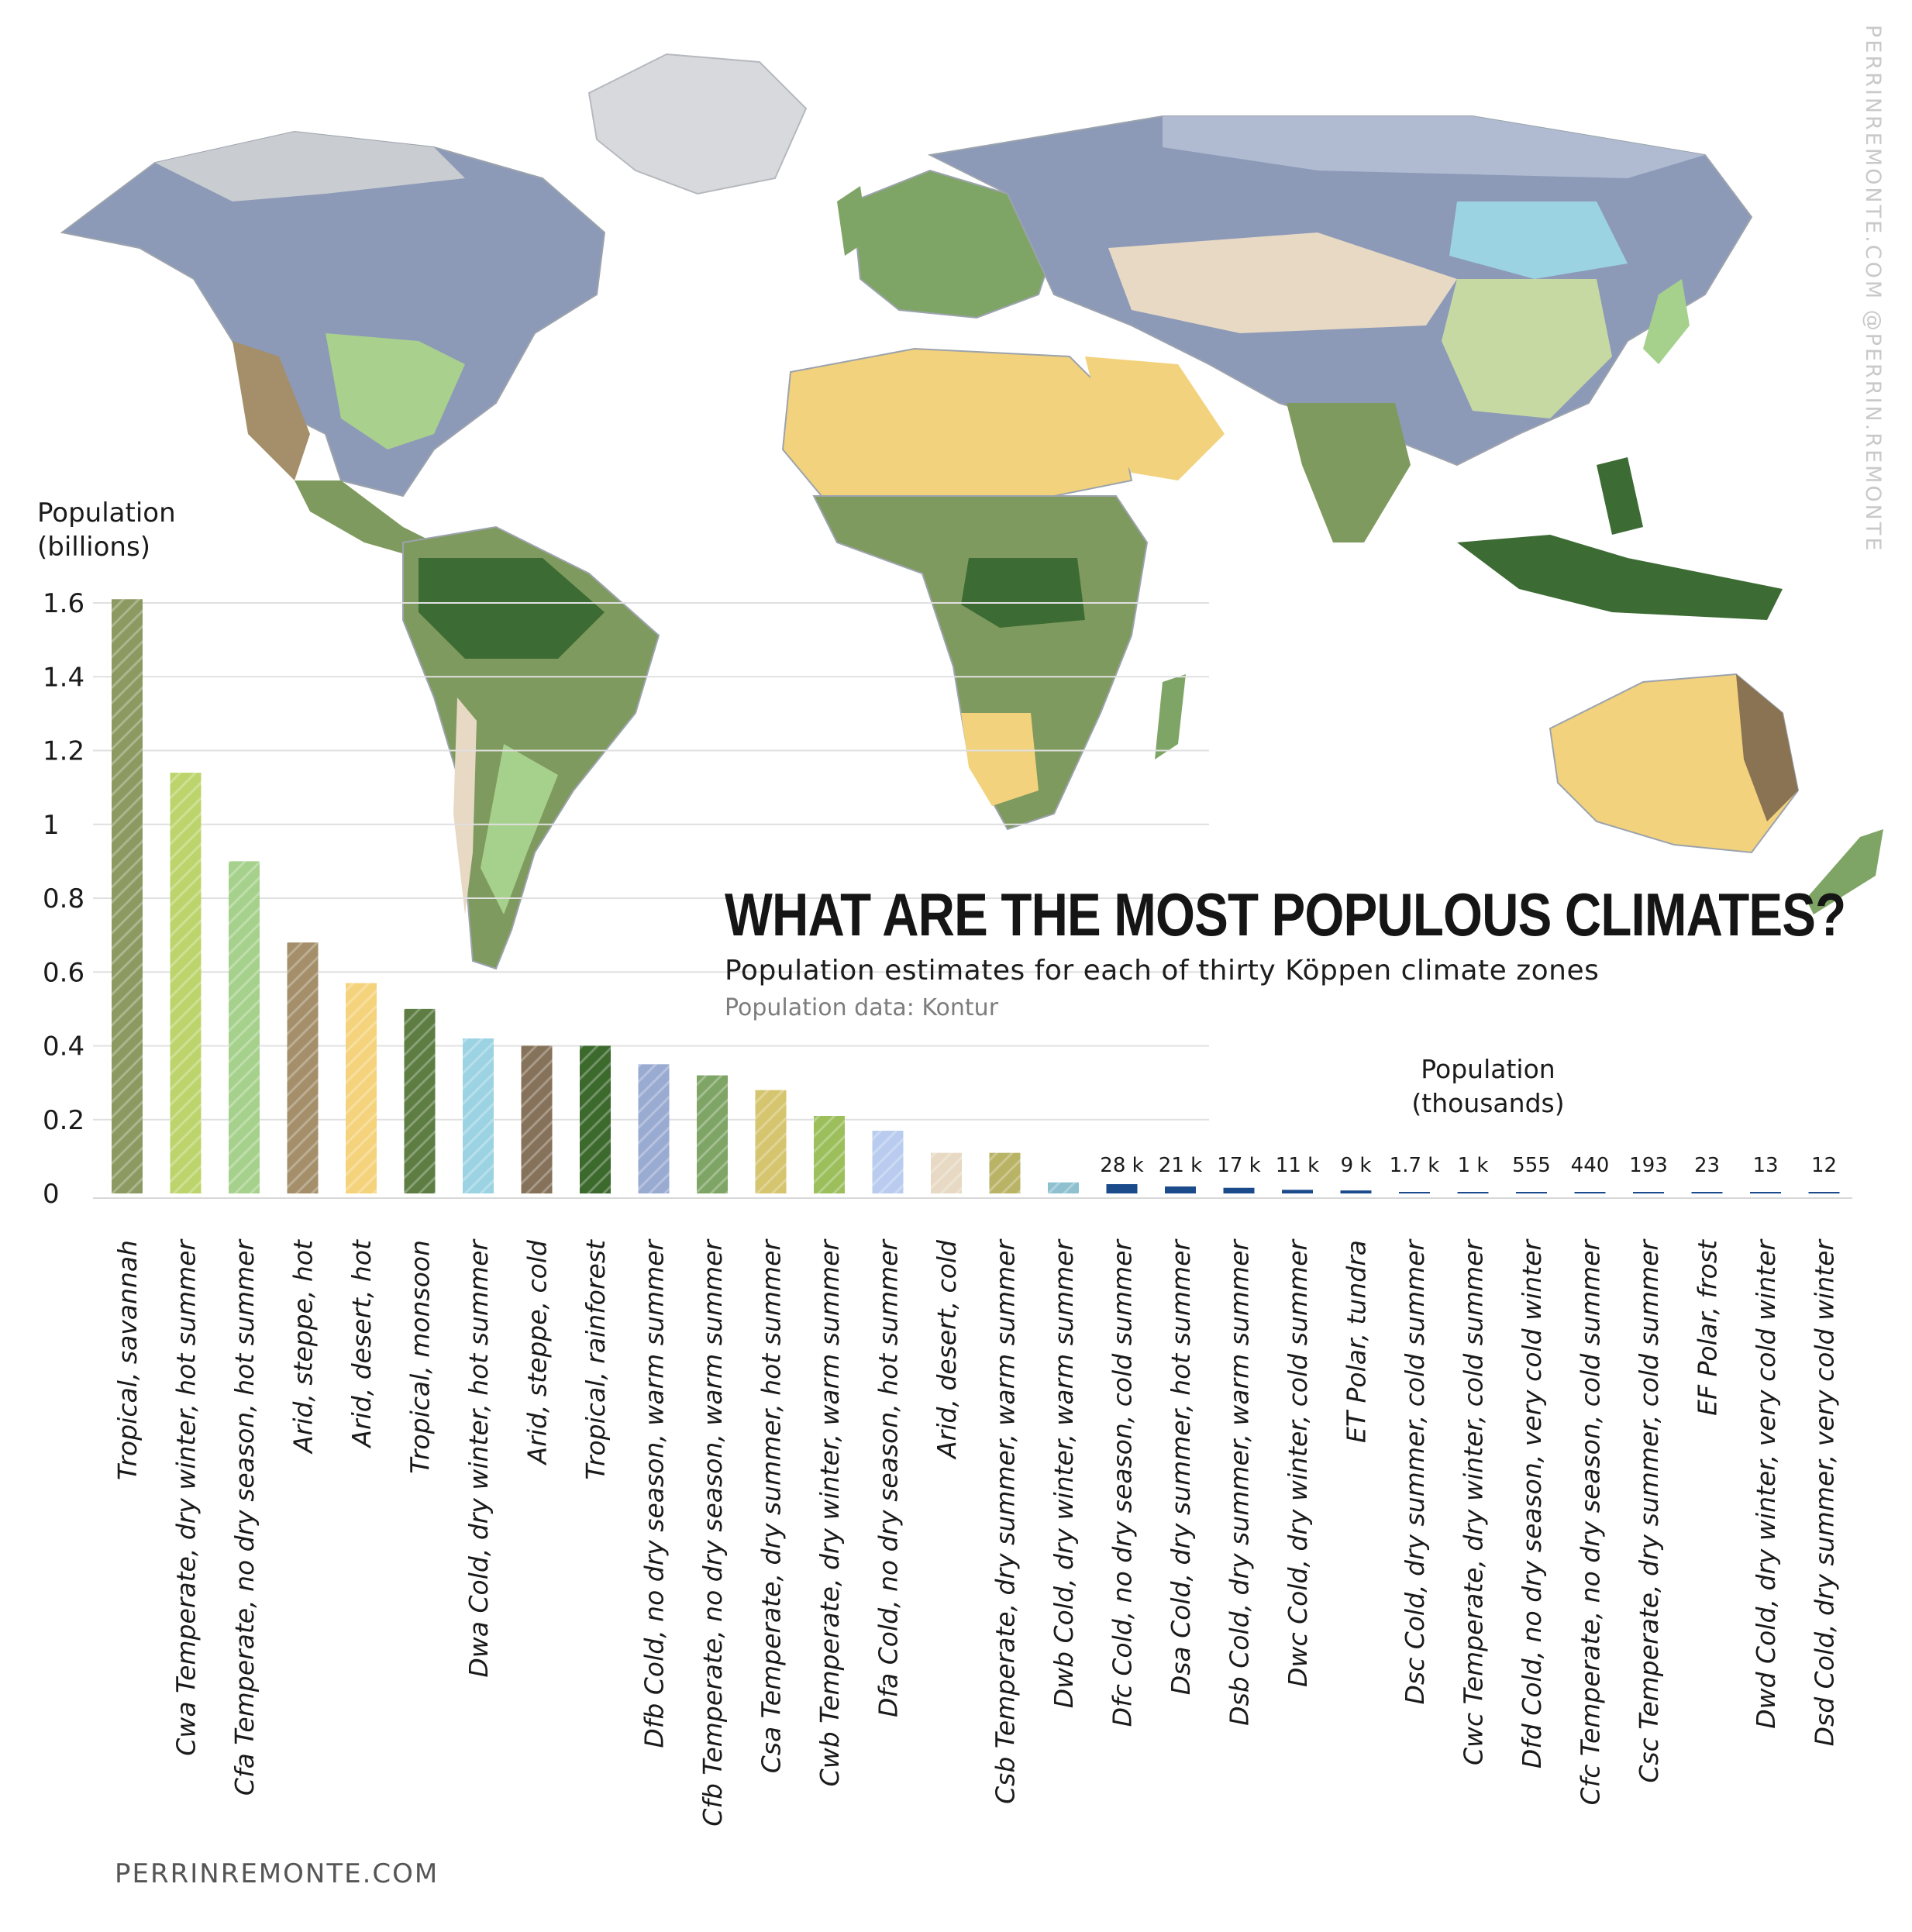  What do you see at coordinates (1000, 759) in the screenshot?
I see `map-africa-kalahari` at bounding box center [1000, 759].